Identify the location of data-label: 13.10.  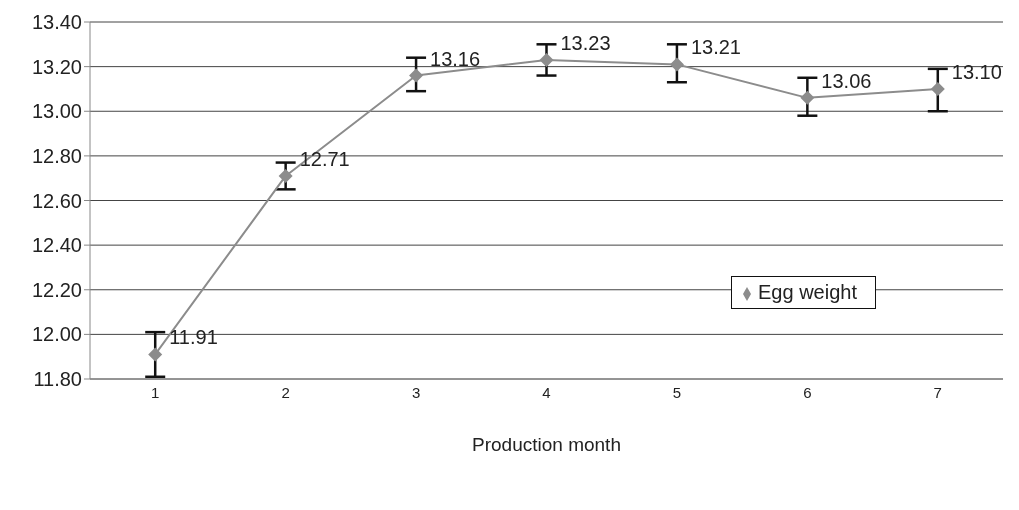
(976, 71).